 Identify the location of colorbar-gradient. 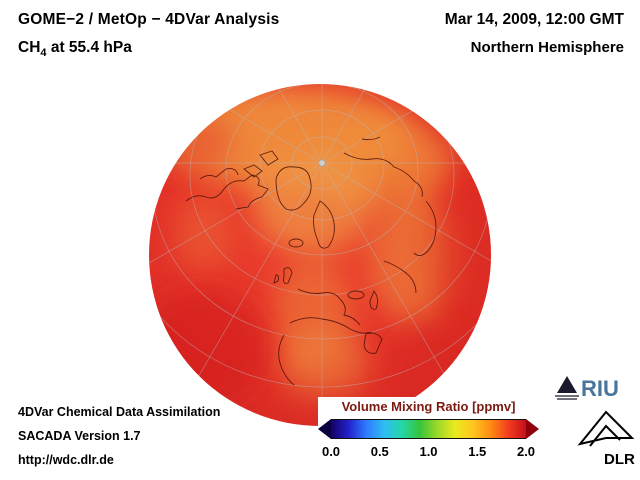
(428, 429).